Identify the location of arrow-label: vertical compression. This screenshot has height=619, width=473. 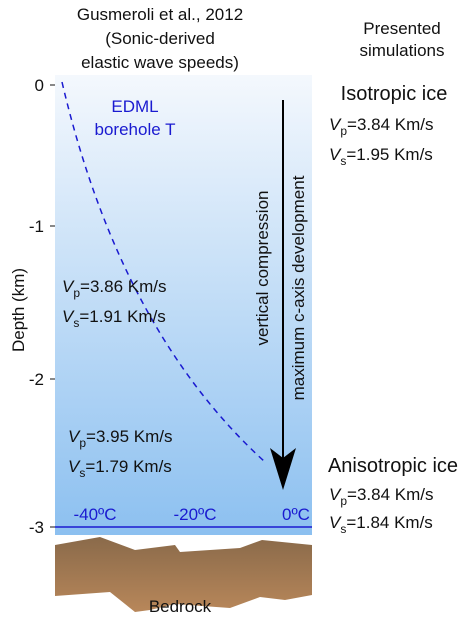
(262, 268).